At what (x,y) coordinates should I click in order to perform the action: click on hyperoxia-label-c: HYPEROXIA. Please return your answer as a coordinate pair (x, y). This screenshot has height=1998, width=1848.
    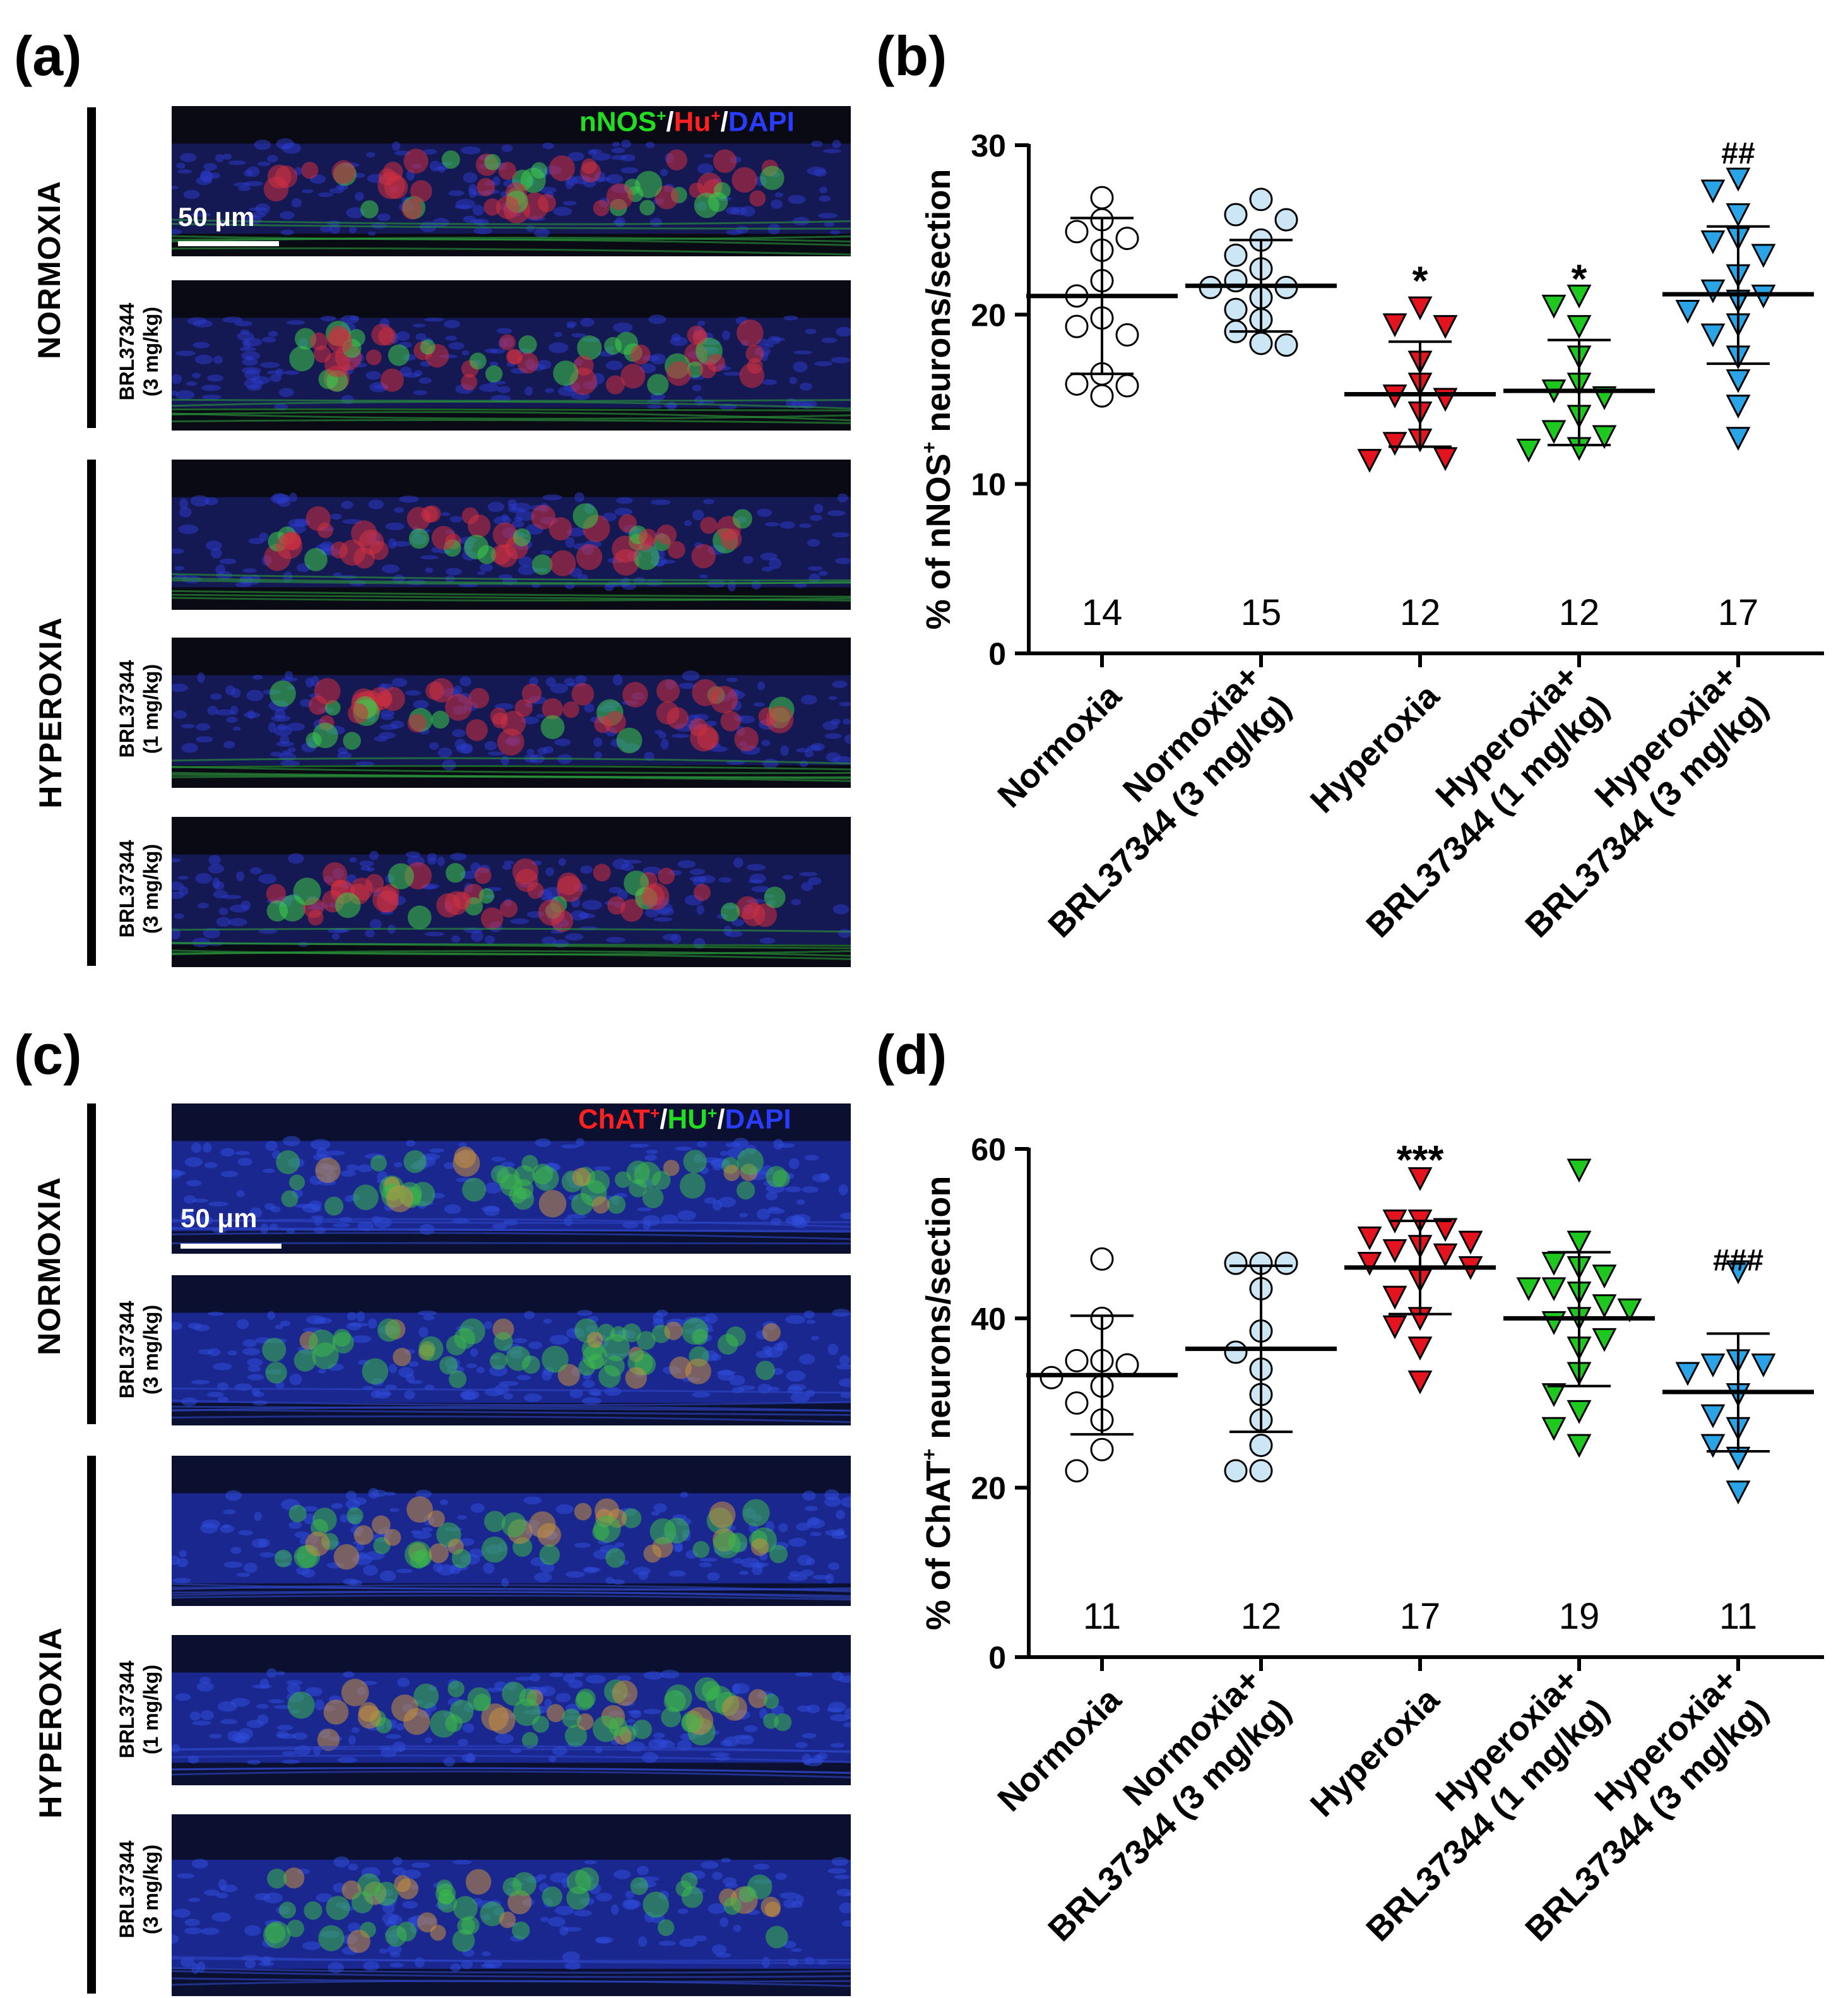
    Looking at the image, I should click on (50, 1723).